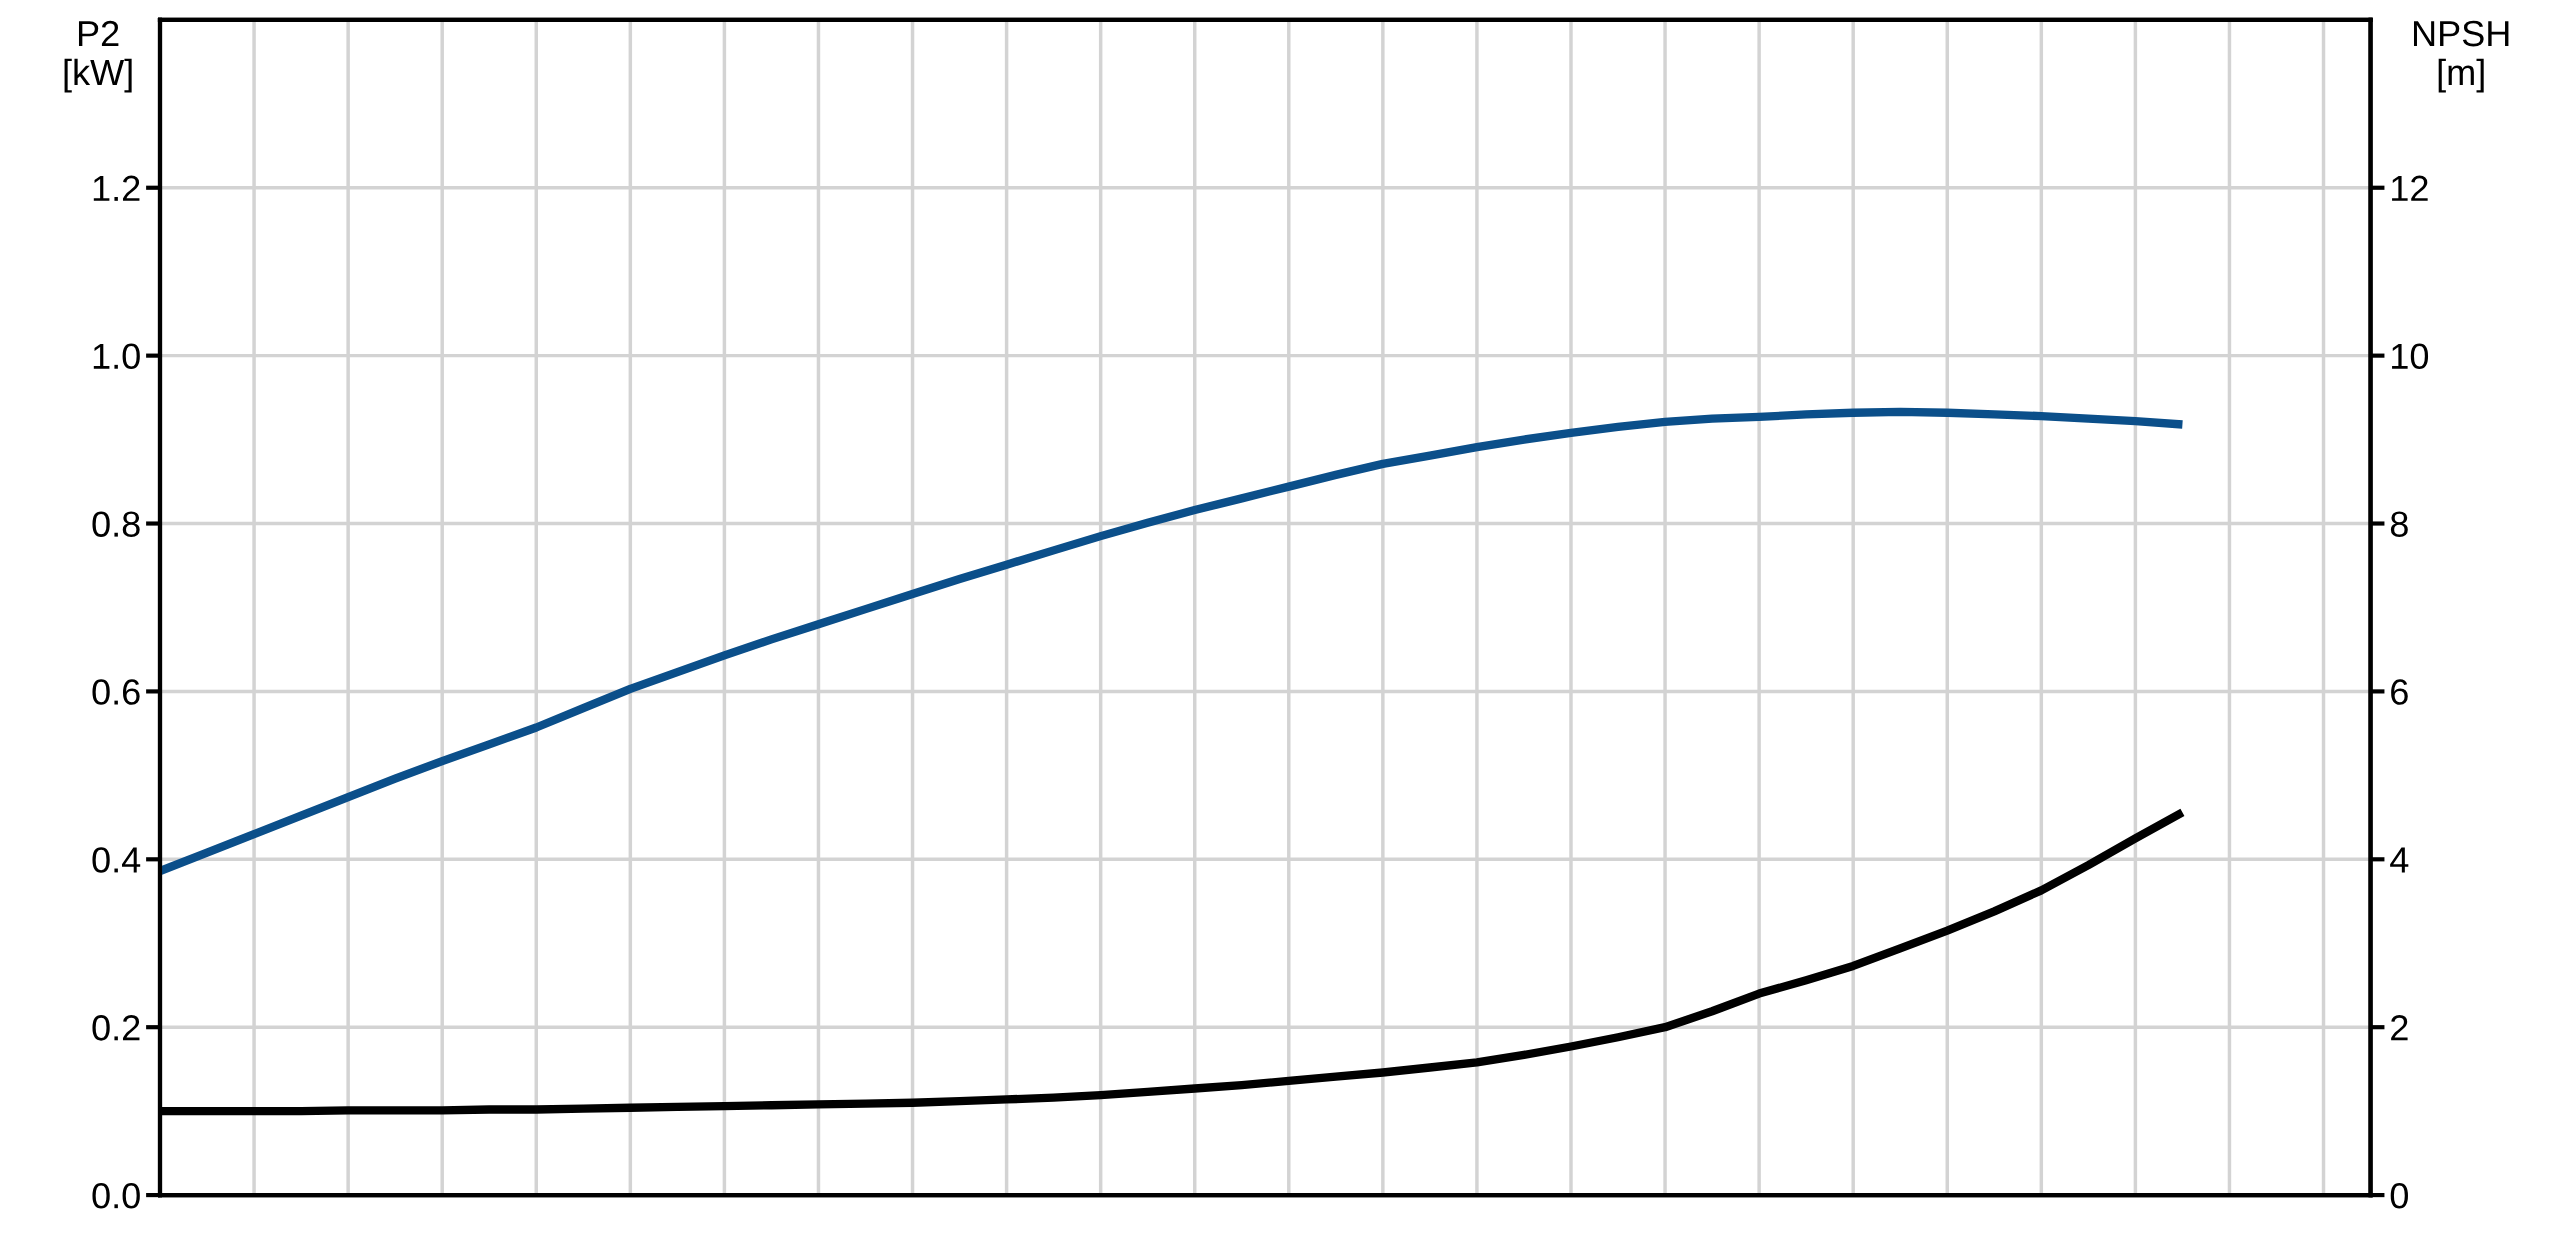  Describe the element at coordinates (2399, 860) in the screenshot. I see `y2-tick-label: 4` at that location.